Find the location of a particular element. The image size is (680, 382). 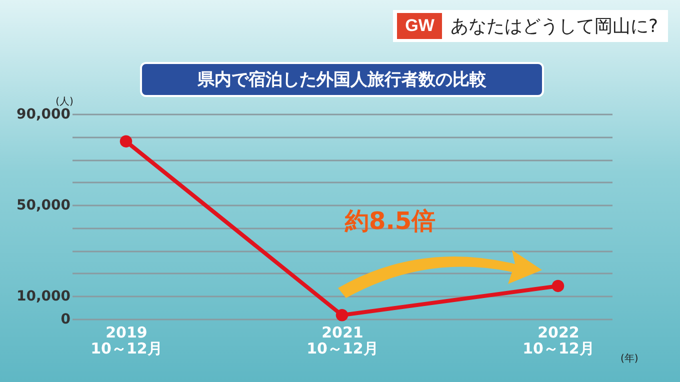

text: GW is located at coordinates (419, 26).